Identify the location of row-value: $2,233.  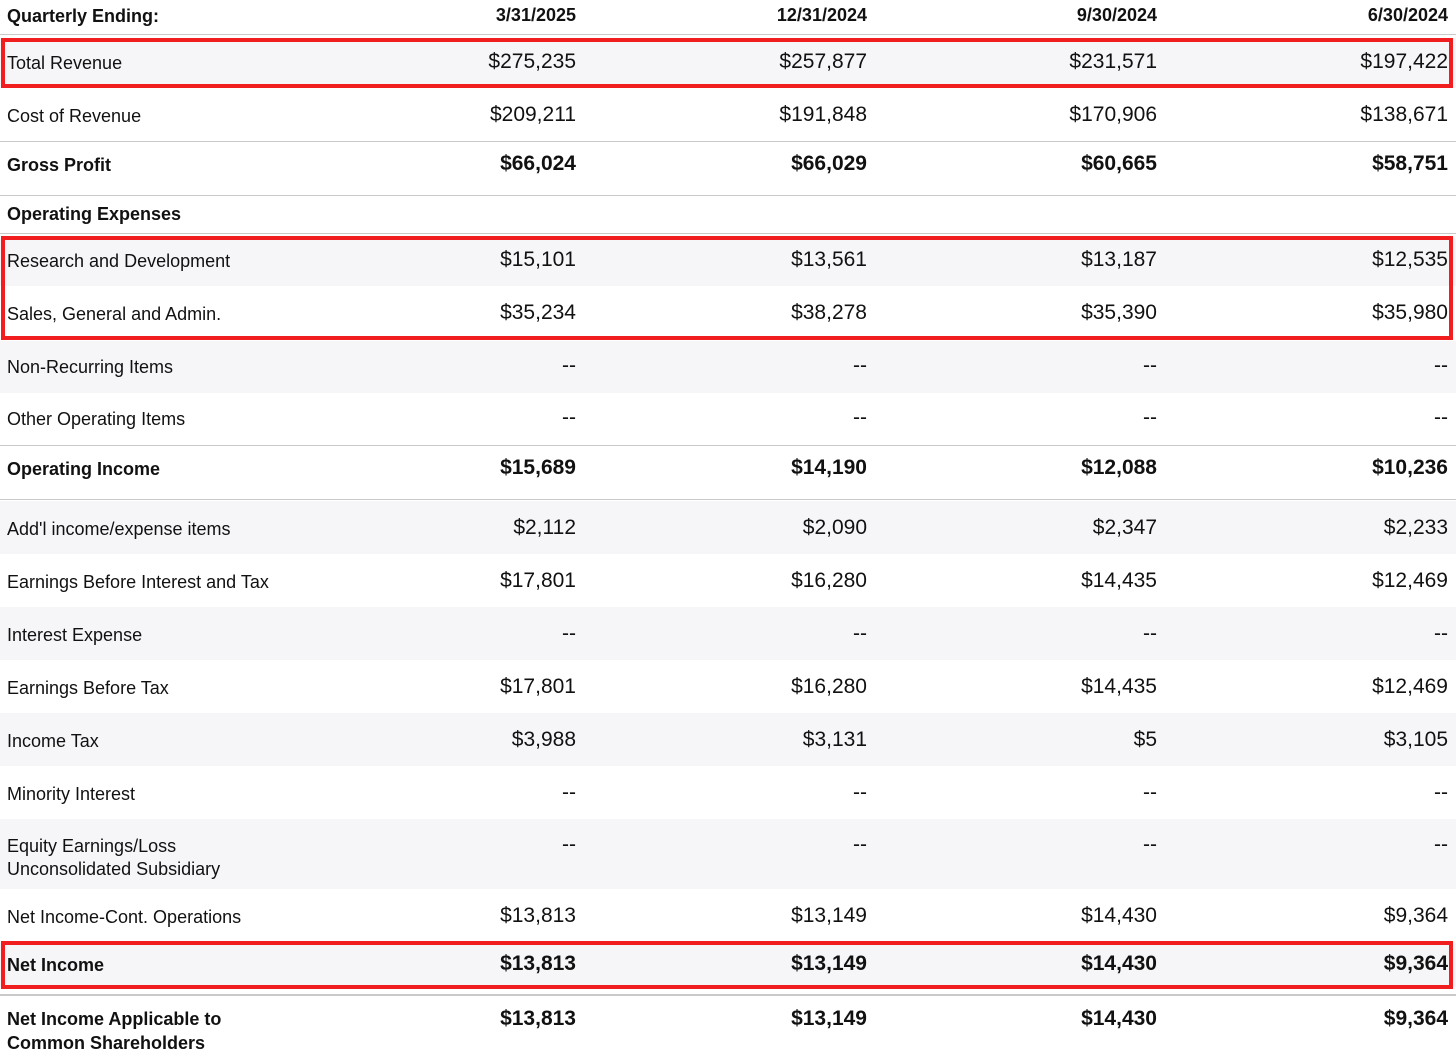
(1415, 527).